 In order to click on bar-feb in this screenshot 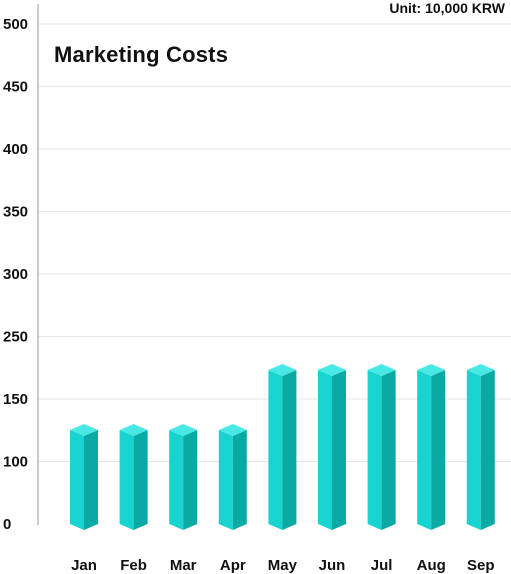, I will do `click(133, 477)`.